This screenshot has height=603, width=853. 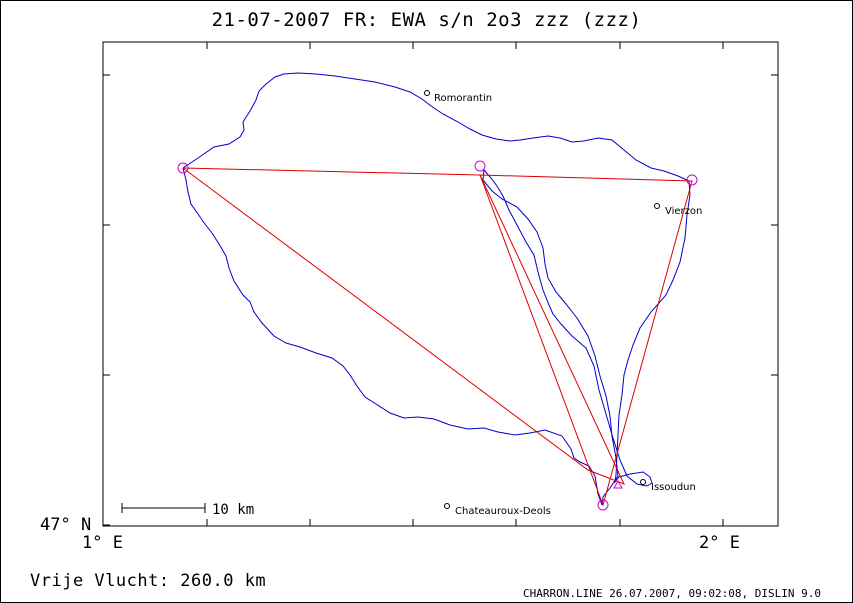 I want to click on x-axis-label-1: 1° E, so click(x=102, y=543).